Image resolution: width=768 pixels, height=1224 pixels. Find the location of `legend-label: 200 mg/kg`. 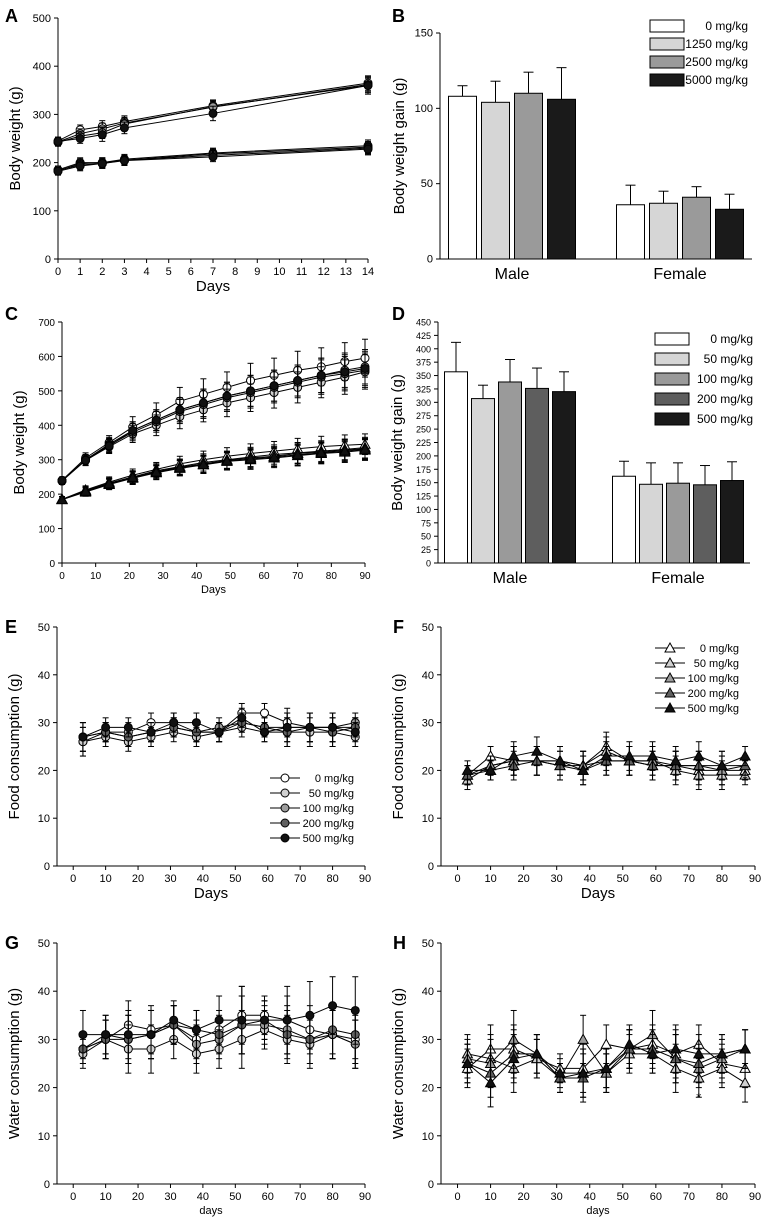

legend-label: 200 mg/kg is located at coordinates (713, 694).